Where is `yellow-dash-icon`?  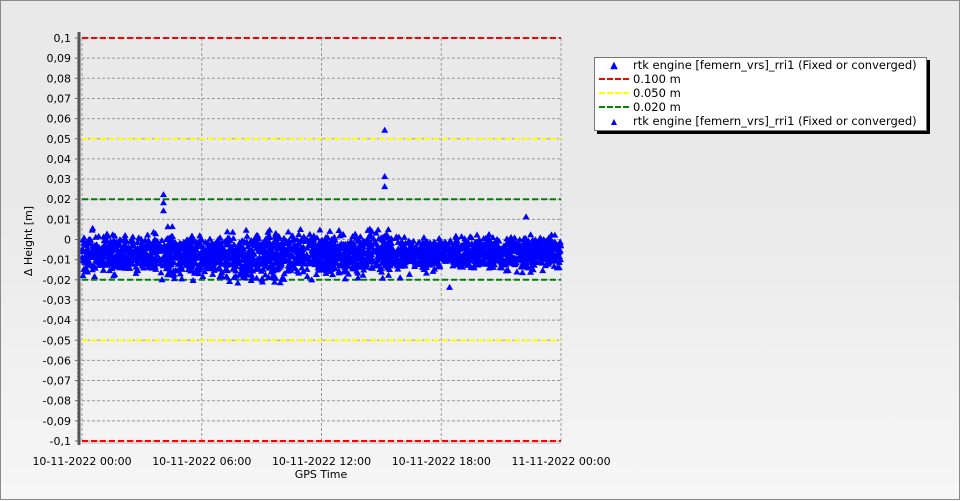 yellow-dash-icon is located at coordinates (614, 93).